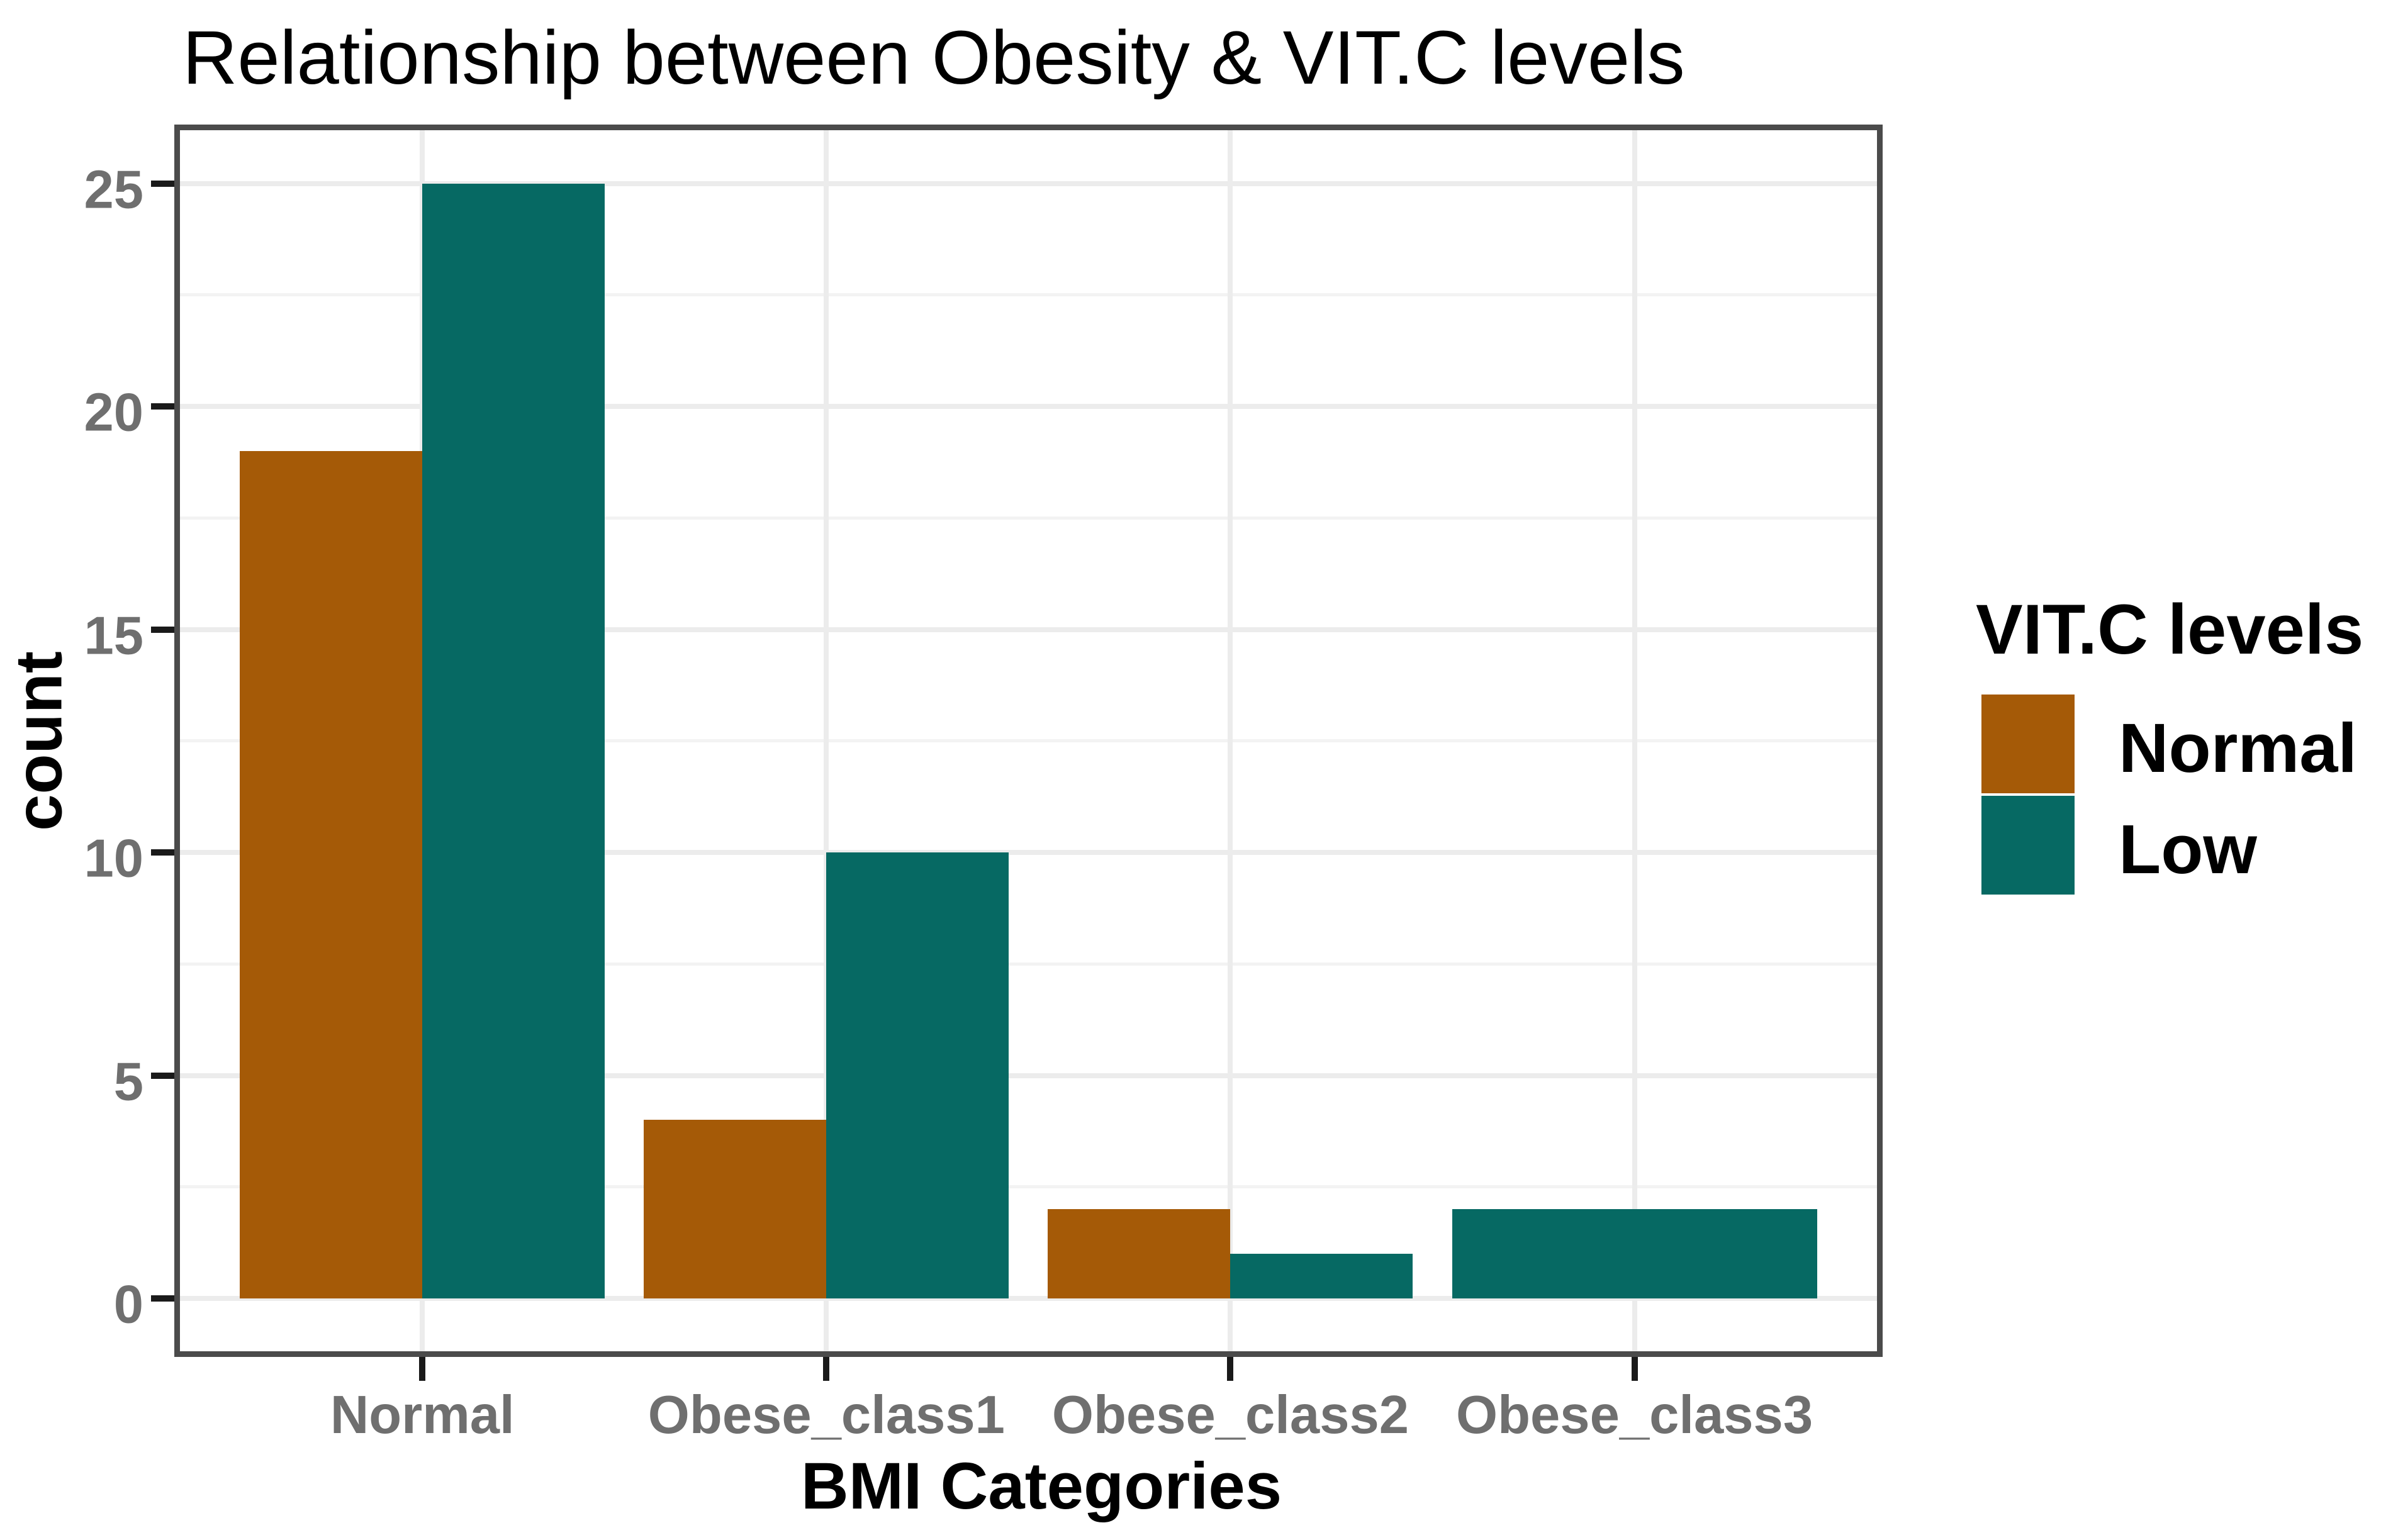 This screenshot has height=1540, width=2381. What do you see at coordinates (39, 741) in the screenshot?
I see `y-axis-title: count` at bounding box center [39, 741].